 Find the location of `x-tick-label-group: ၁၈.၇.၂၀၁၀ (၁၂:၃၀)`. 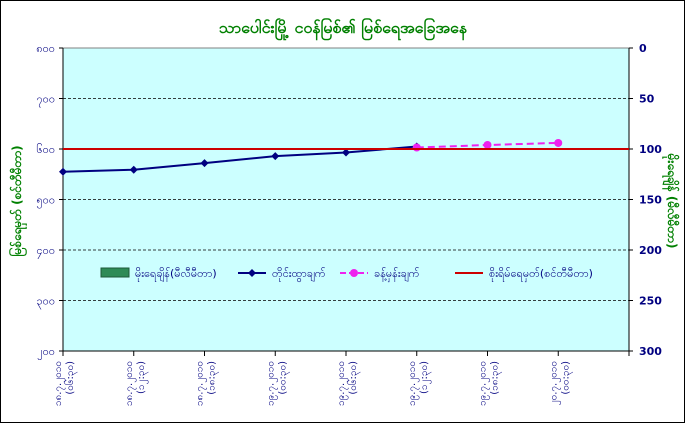

x-tick-label-group: ၁၈.၇.၂၀၁၀ (၁၂:၃၀) is located at coordinates (136, 383).